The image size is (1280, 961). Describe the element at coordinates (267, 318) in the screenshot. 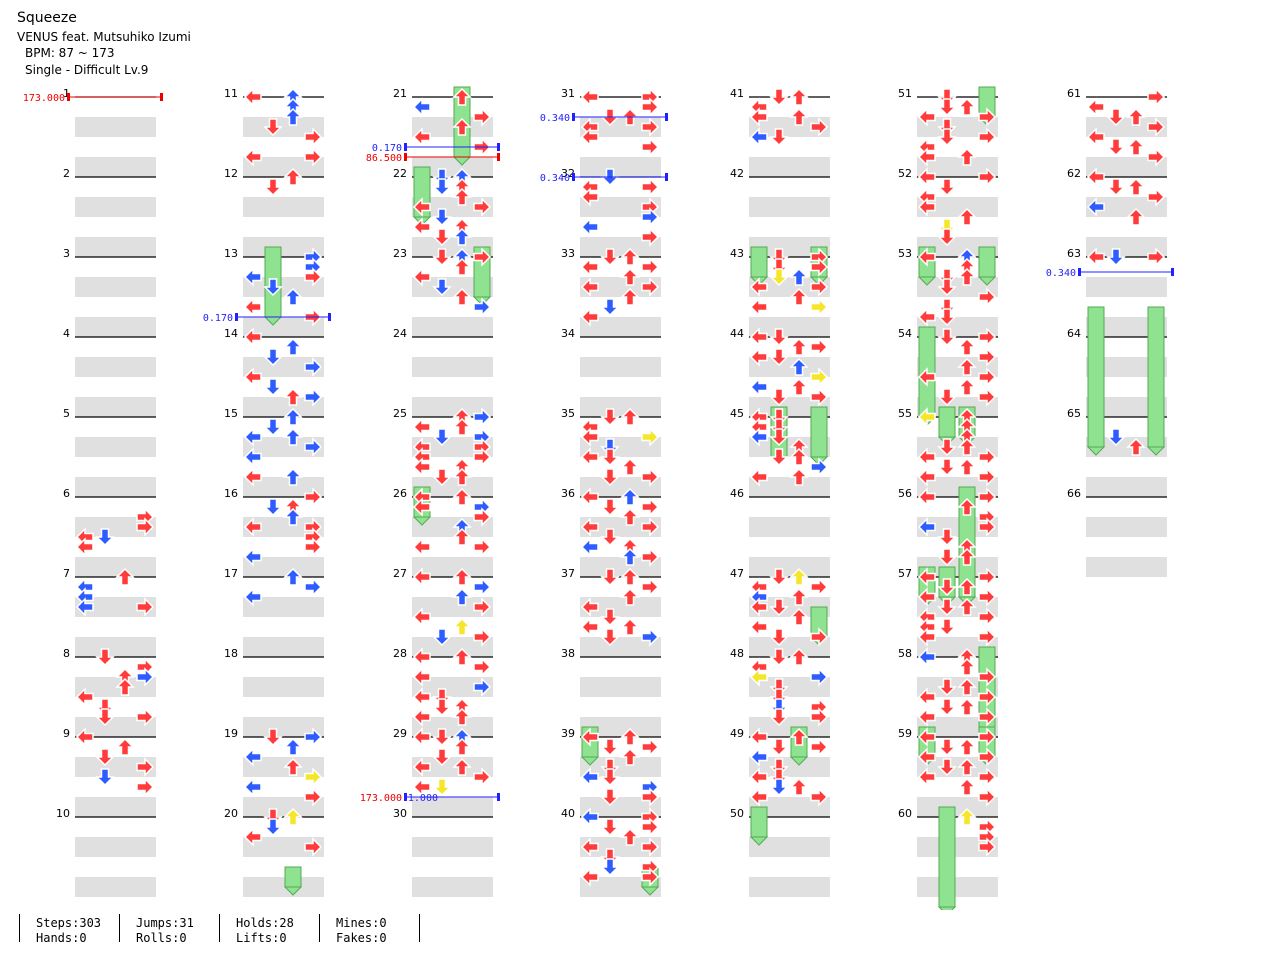

I see `stop-marker: 0.170` at that location.